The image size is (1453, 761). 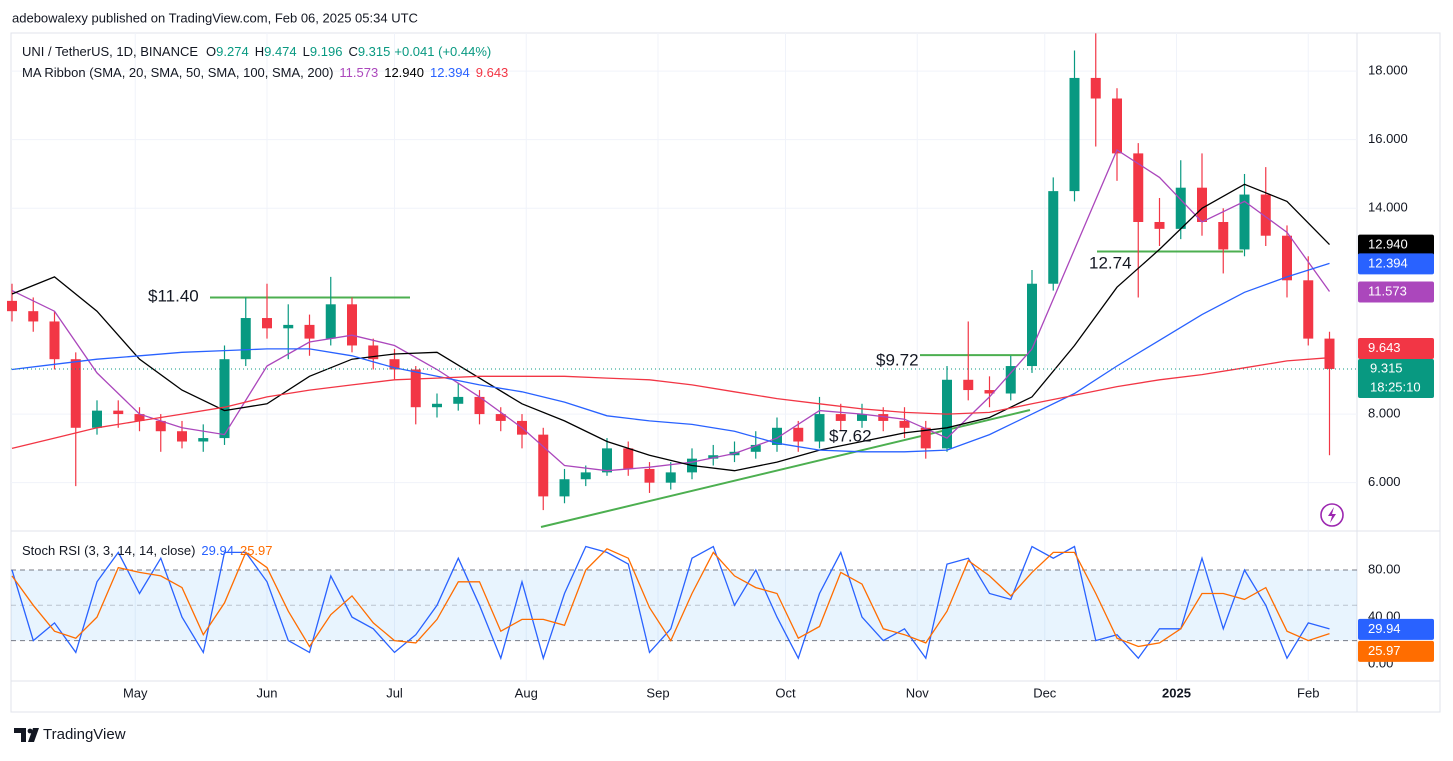 What do you see at coordinates (684, 605) in the screenshot?
I see `stoch-band` at bounding box center [684, 605].